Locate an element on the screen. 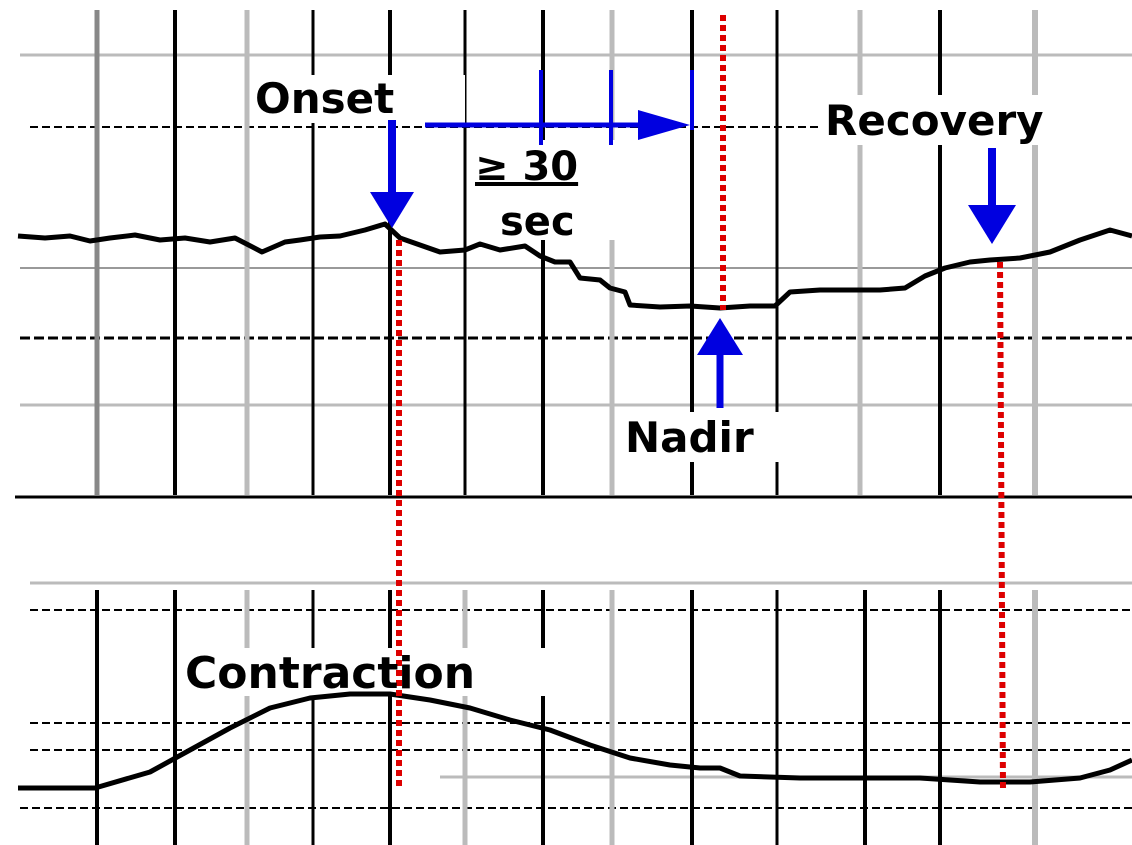 The height and width of the screenshot is (845, 1132). fhr-trace is located at coordinates (574, 266).